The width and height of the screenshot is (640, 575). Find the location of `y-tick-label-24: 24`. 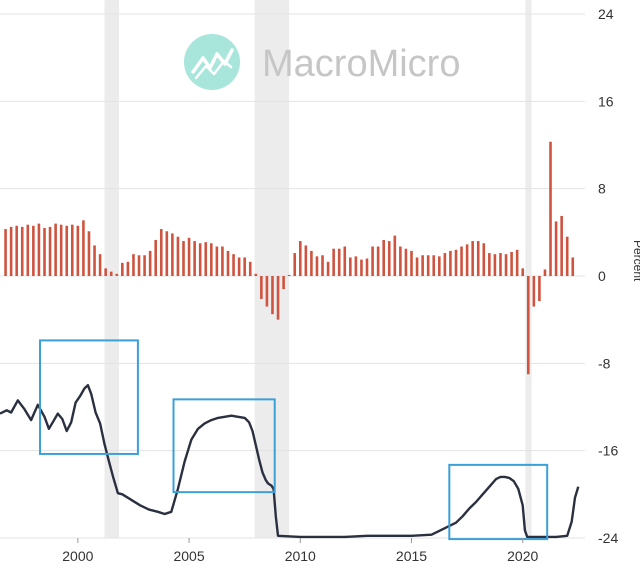

y-tick-label-24: 24 is located at coordinates (606, 14).